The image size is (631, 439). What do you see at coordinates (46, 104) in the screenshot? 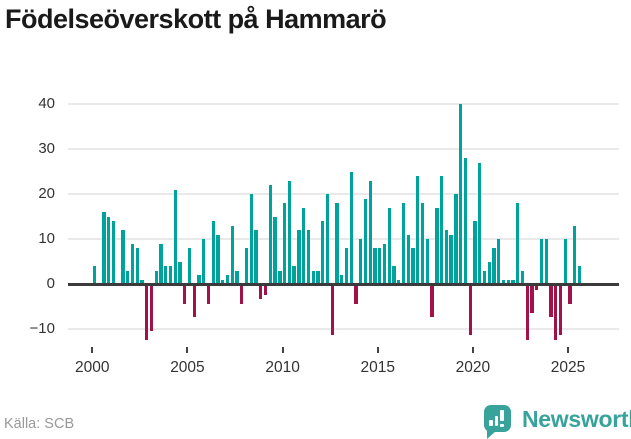
I see `y-axis-label: 40` at bounding box center [46, 104].